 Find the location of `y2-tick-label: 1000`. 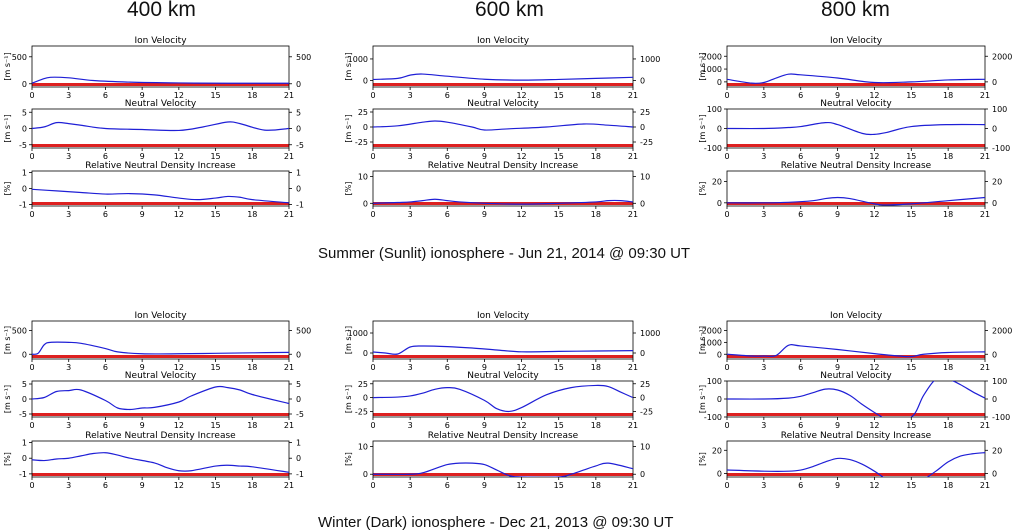

y2-tick-label: 1000 is located at coordinates (650, 333).